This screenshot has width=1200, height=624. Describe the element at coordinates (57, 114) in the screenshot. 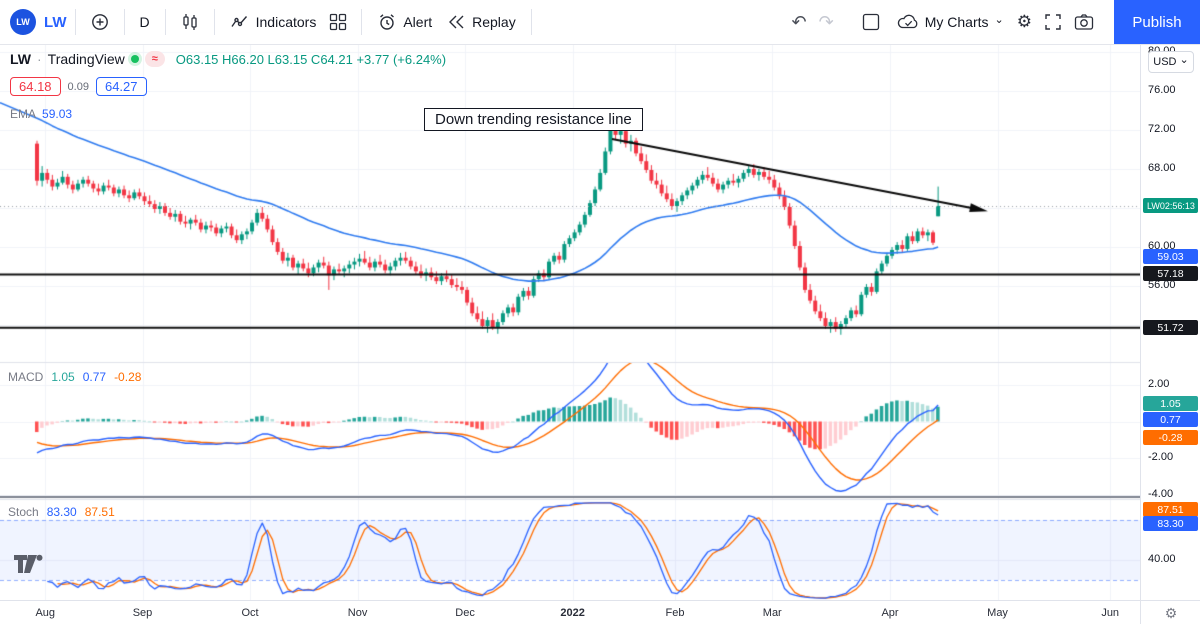

I see `ema-value: 59.03` at that location.